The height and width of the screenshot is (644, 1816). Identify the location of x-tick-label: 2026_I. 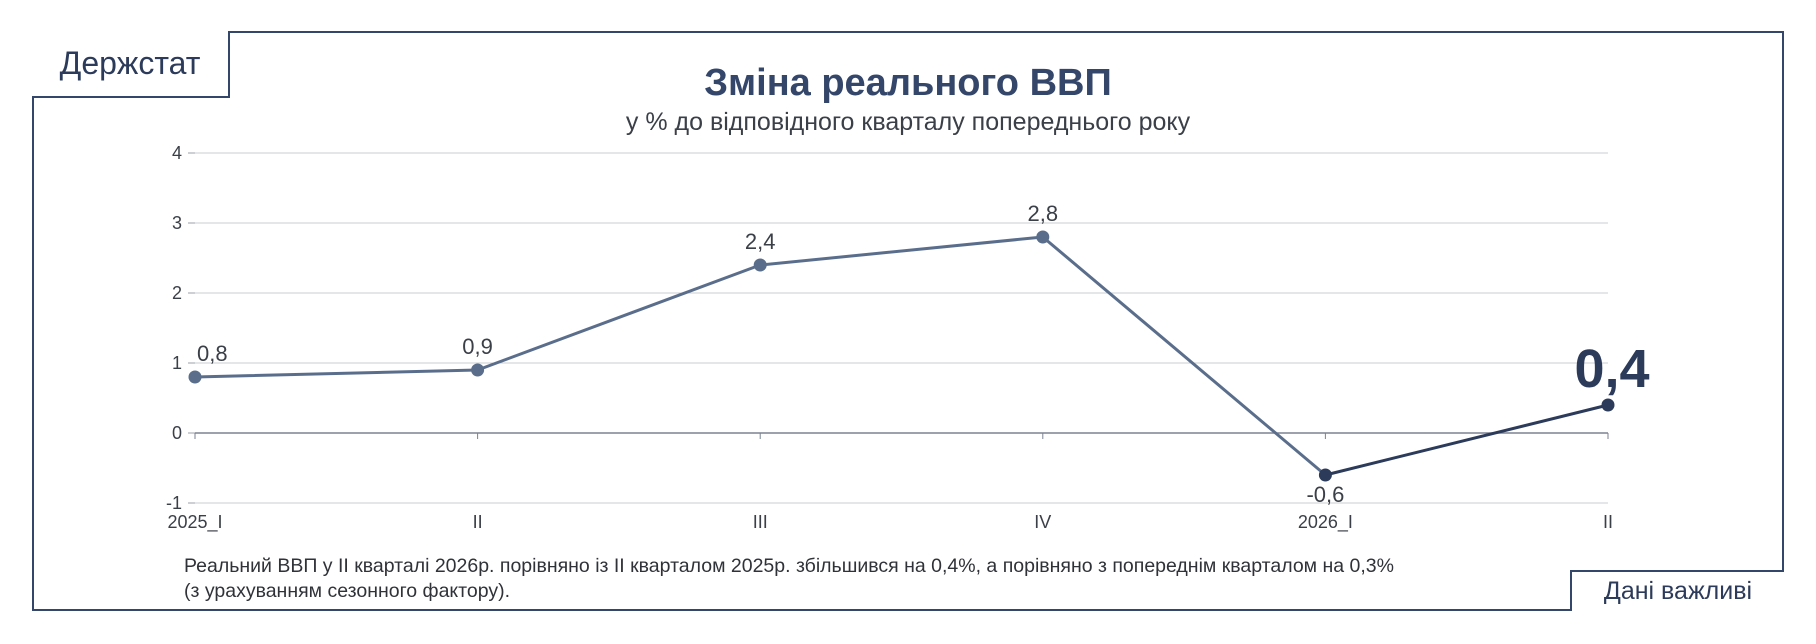
(1325, 522).